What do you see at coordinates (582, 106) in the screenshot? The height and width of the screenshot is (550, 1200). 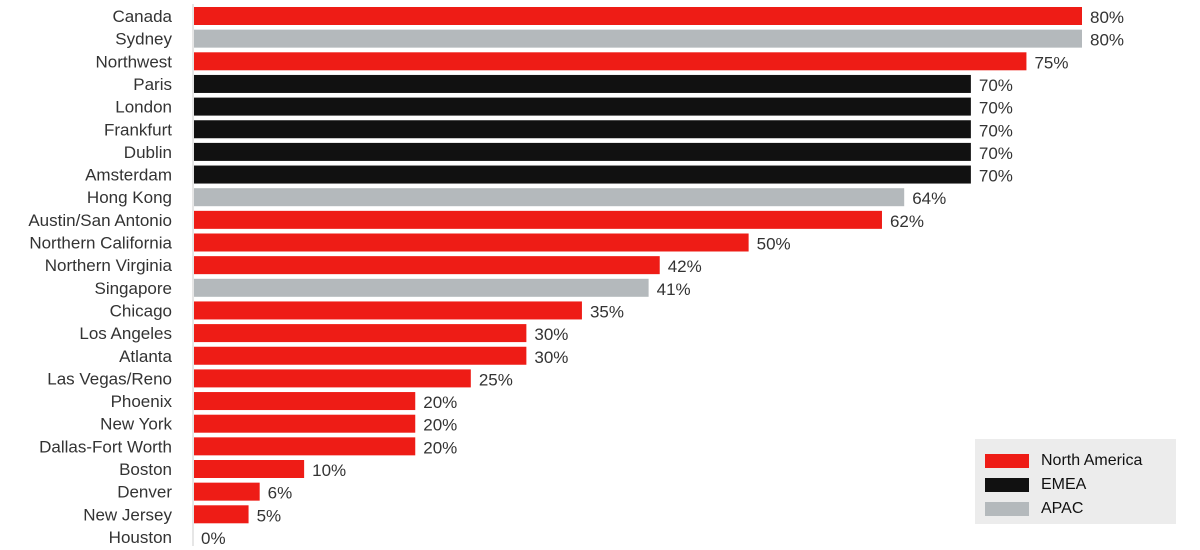 I see `bar-london` at bounding box center [582, 106].